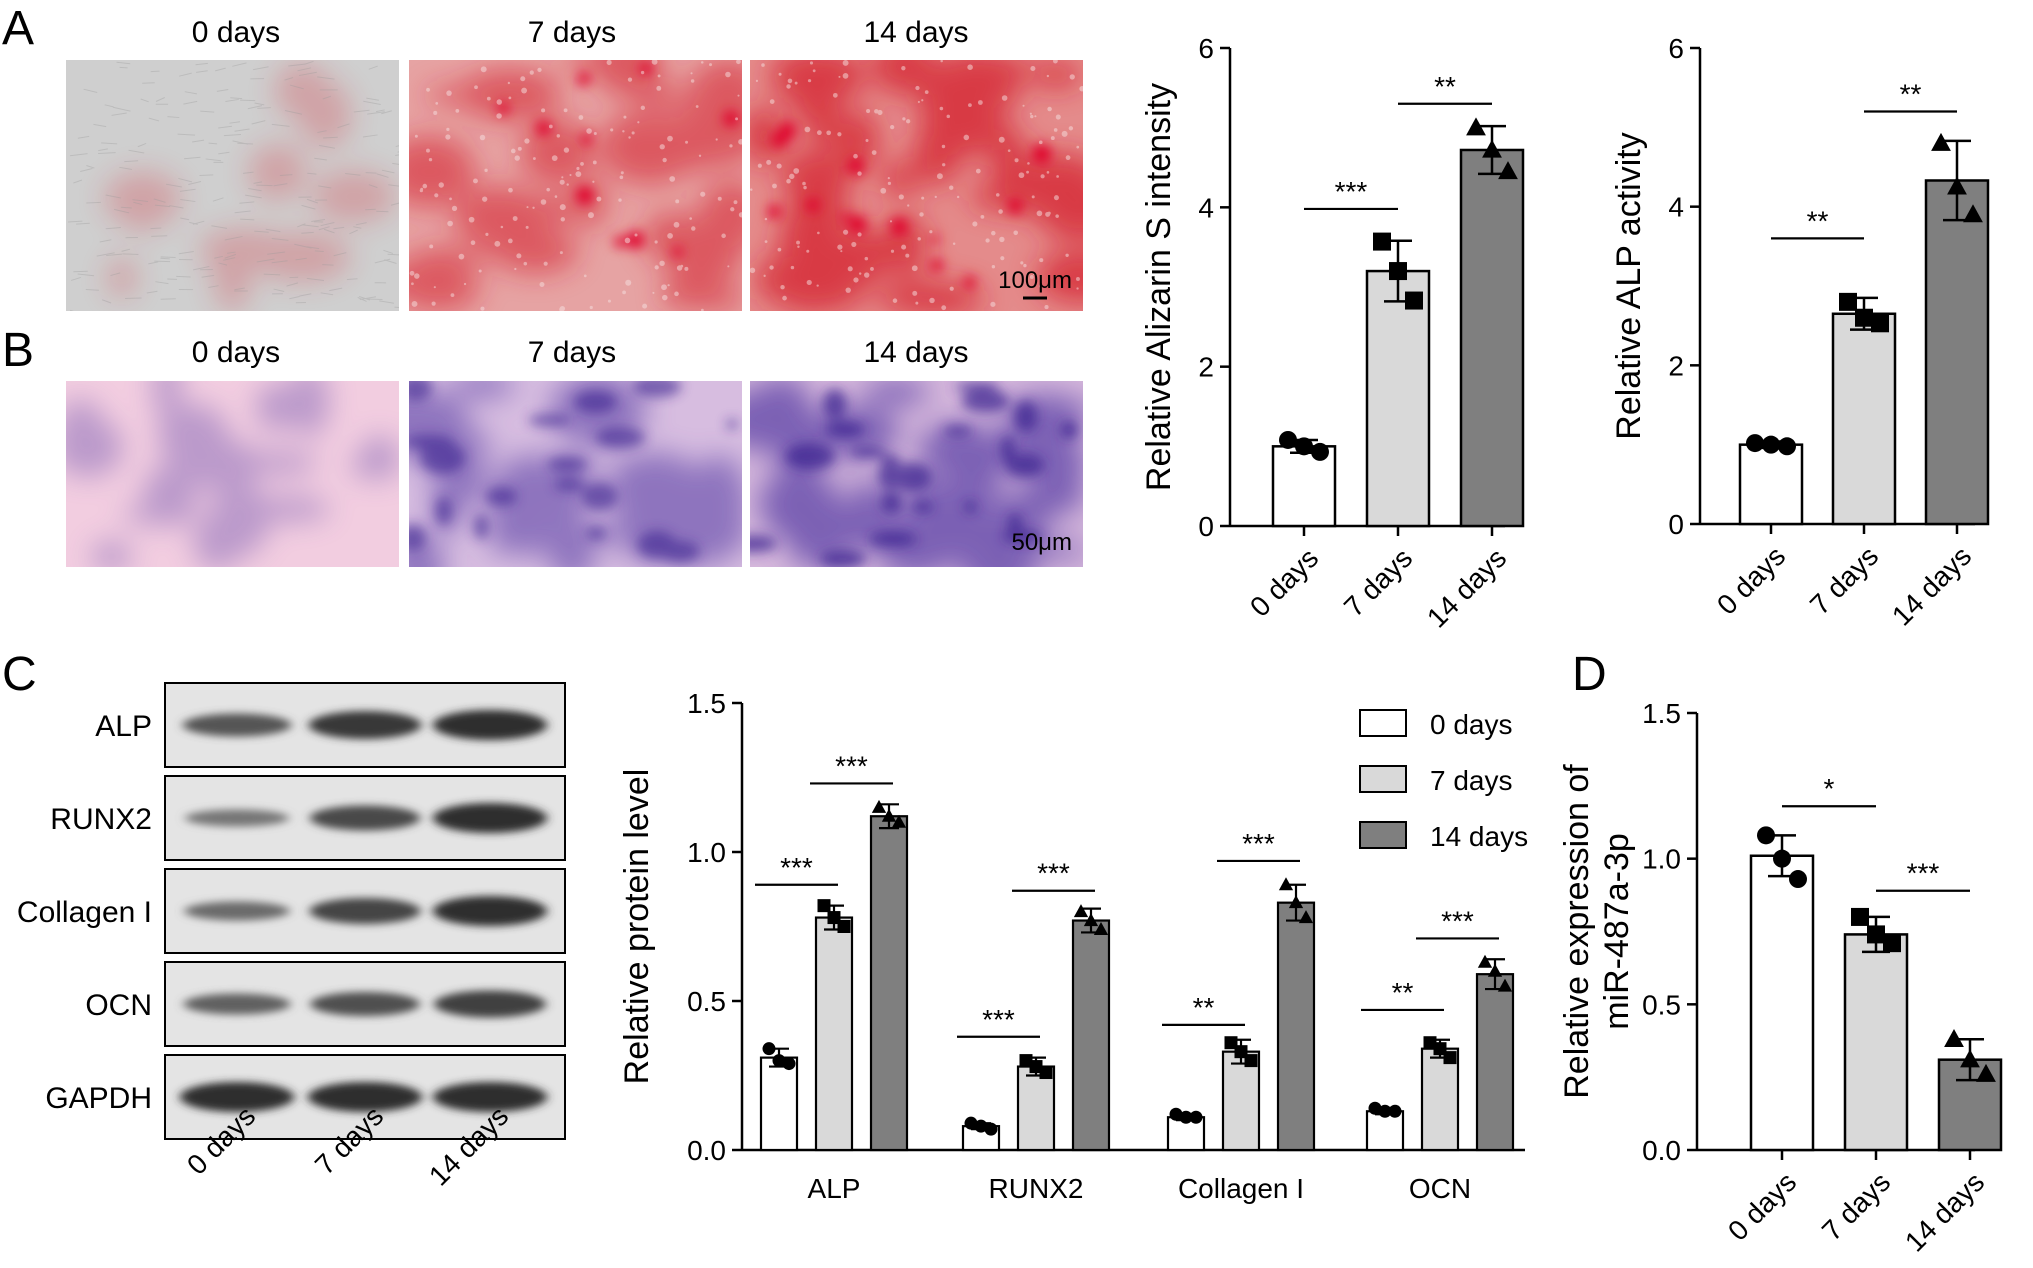 The width and height of the screenshot is (2033, 1268). What do you see at coordinates (236, 32) in the screenshot?
I see `micro-a-header-0: 0 days` at bounding box center [236, 32].